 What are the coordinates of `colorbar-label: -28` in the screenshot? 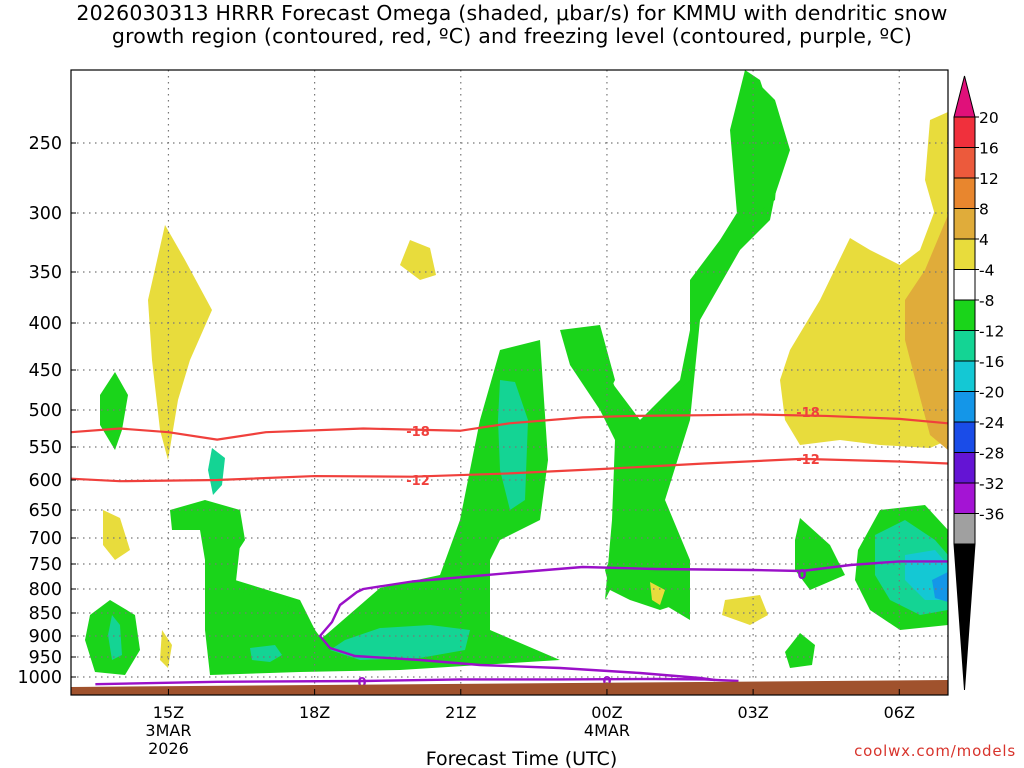 It's located at (991, 454).